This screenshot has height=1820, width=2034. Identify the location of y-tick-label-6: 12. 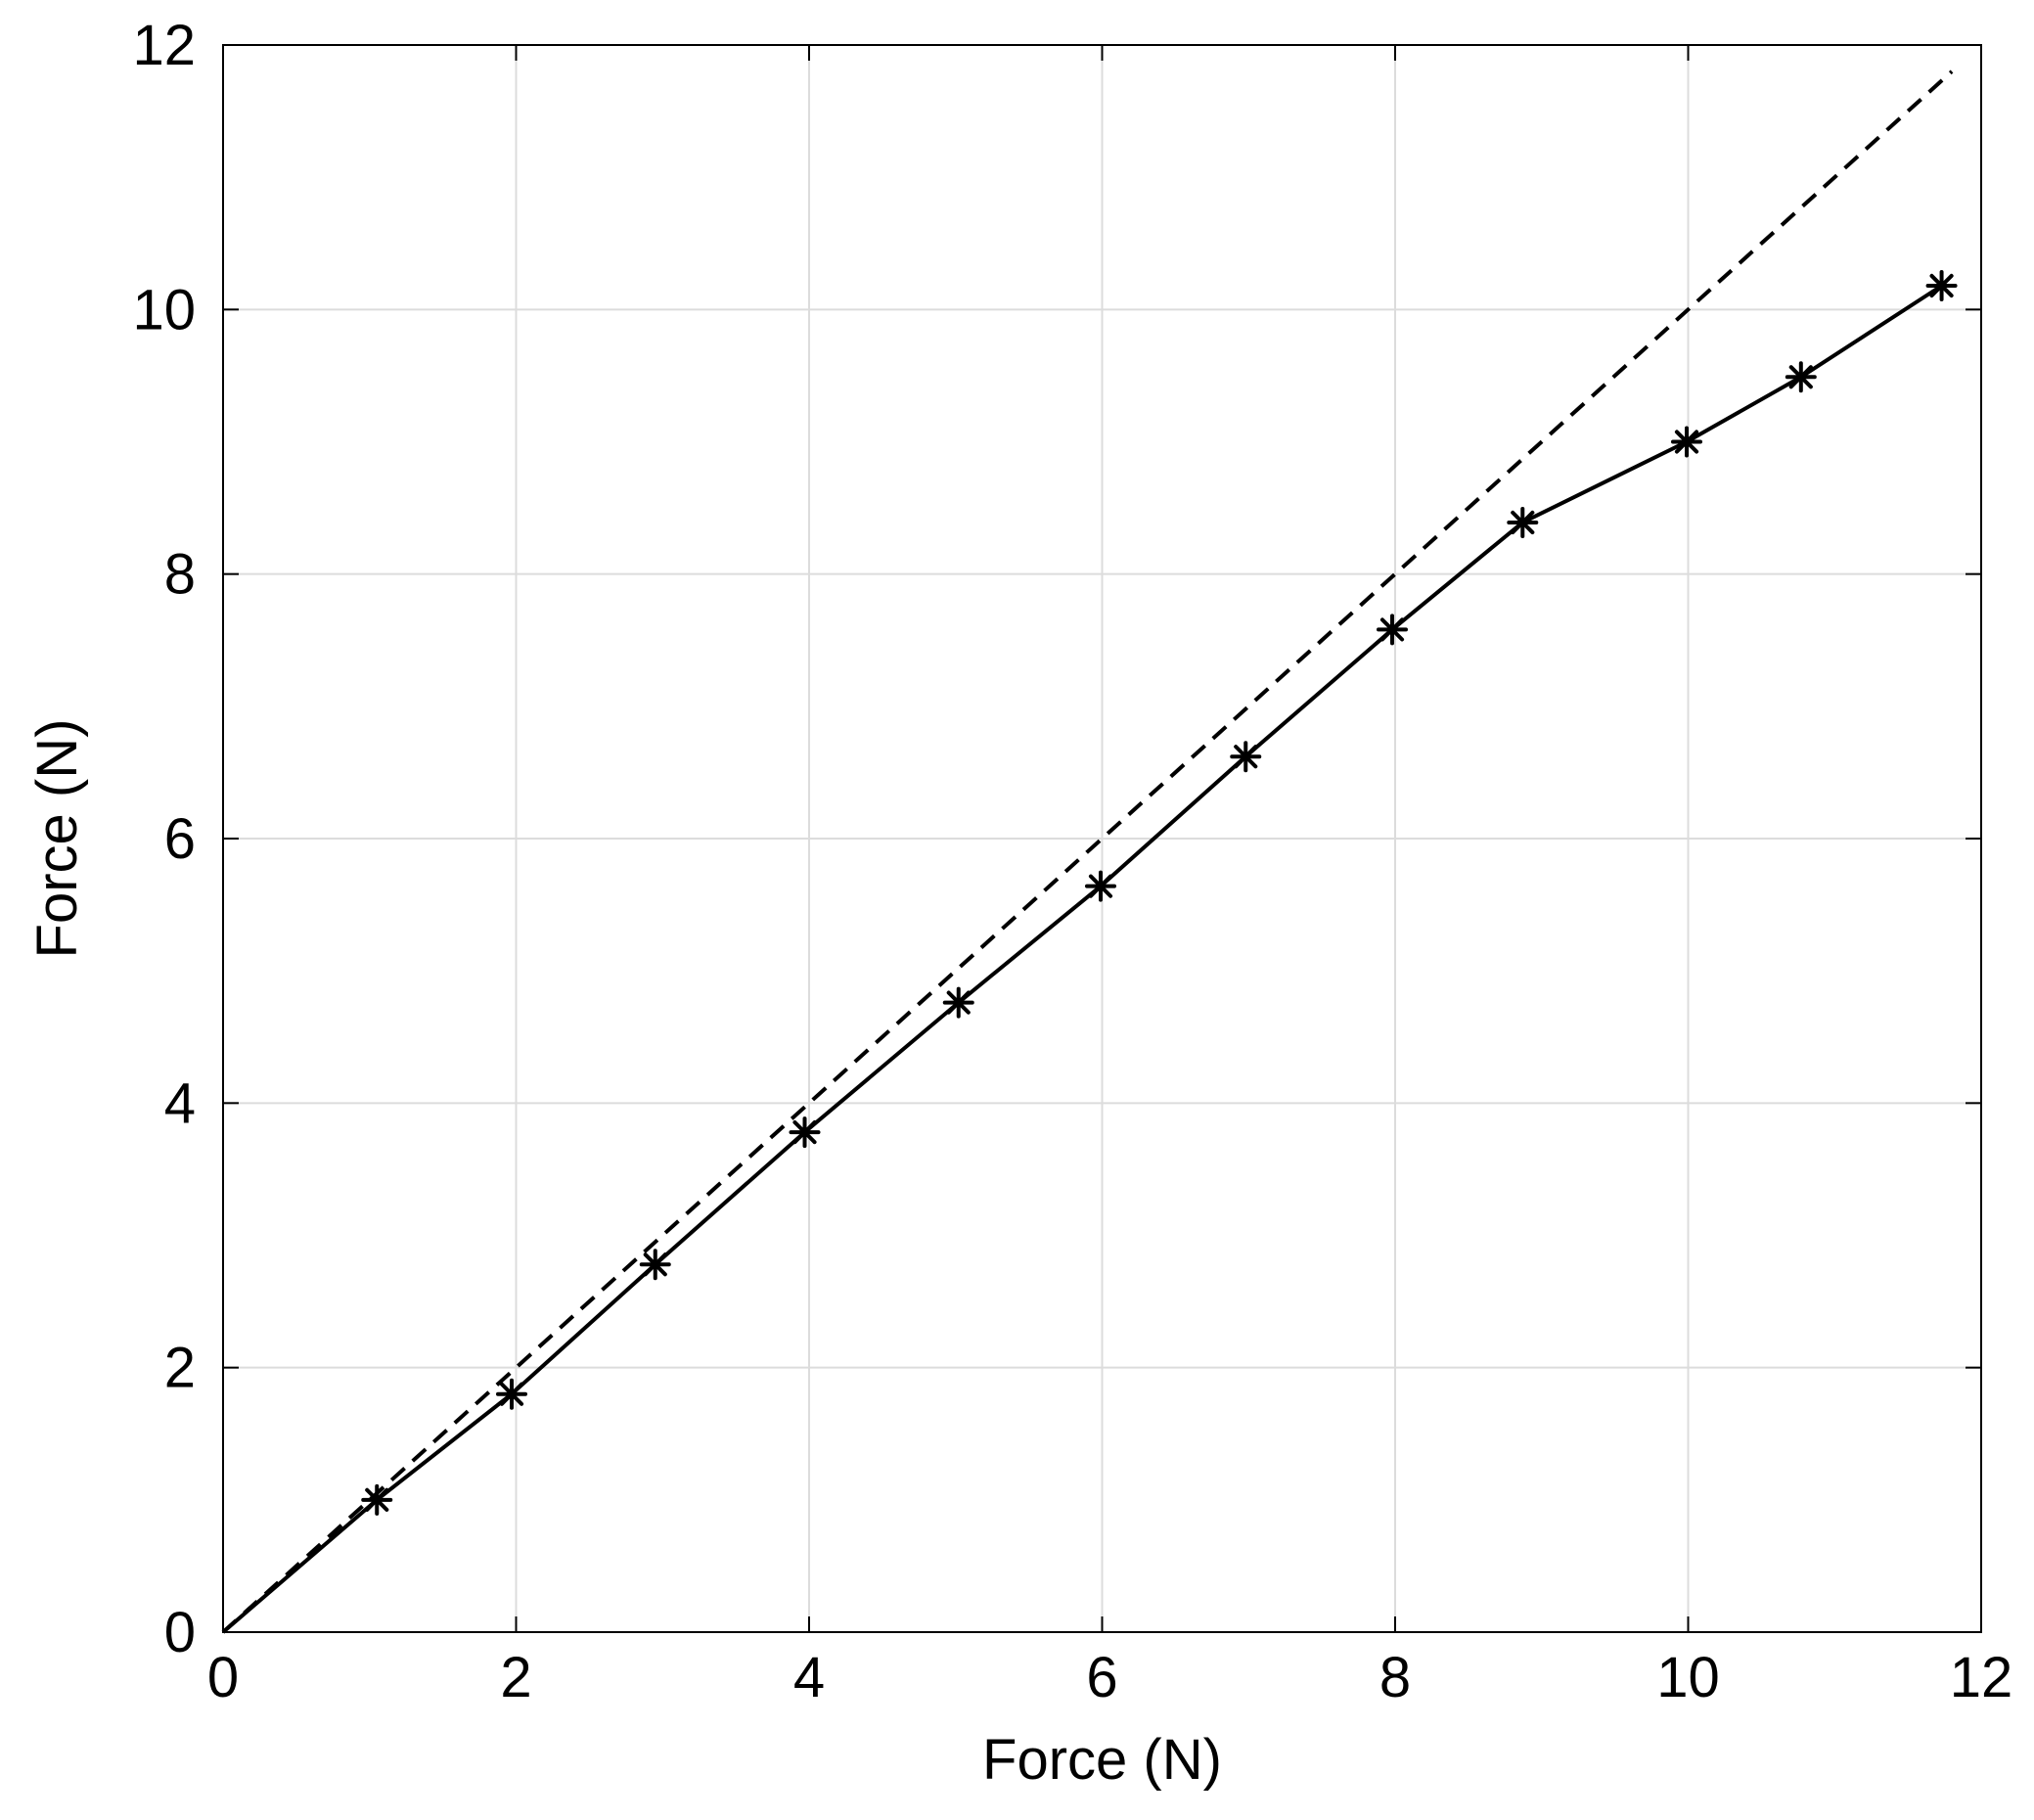
(164, 45).